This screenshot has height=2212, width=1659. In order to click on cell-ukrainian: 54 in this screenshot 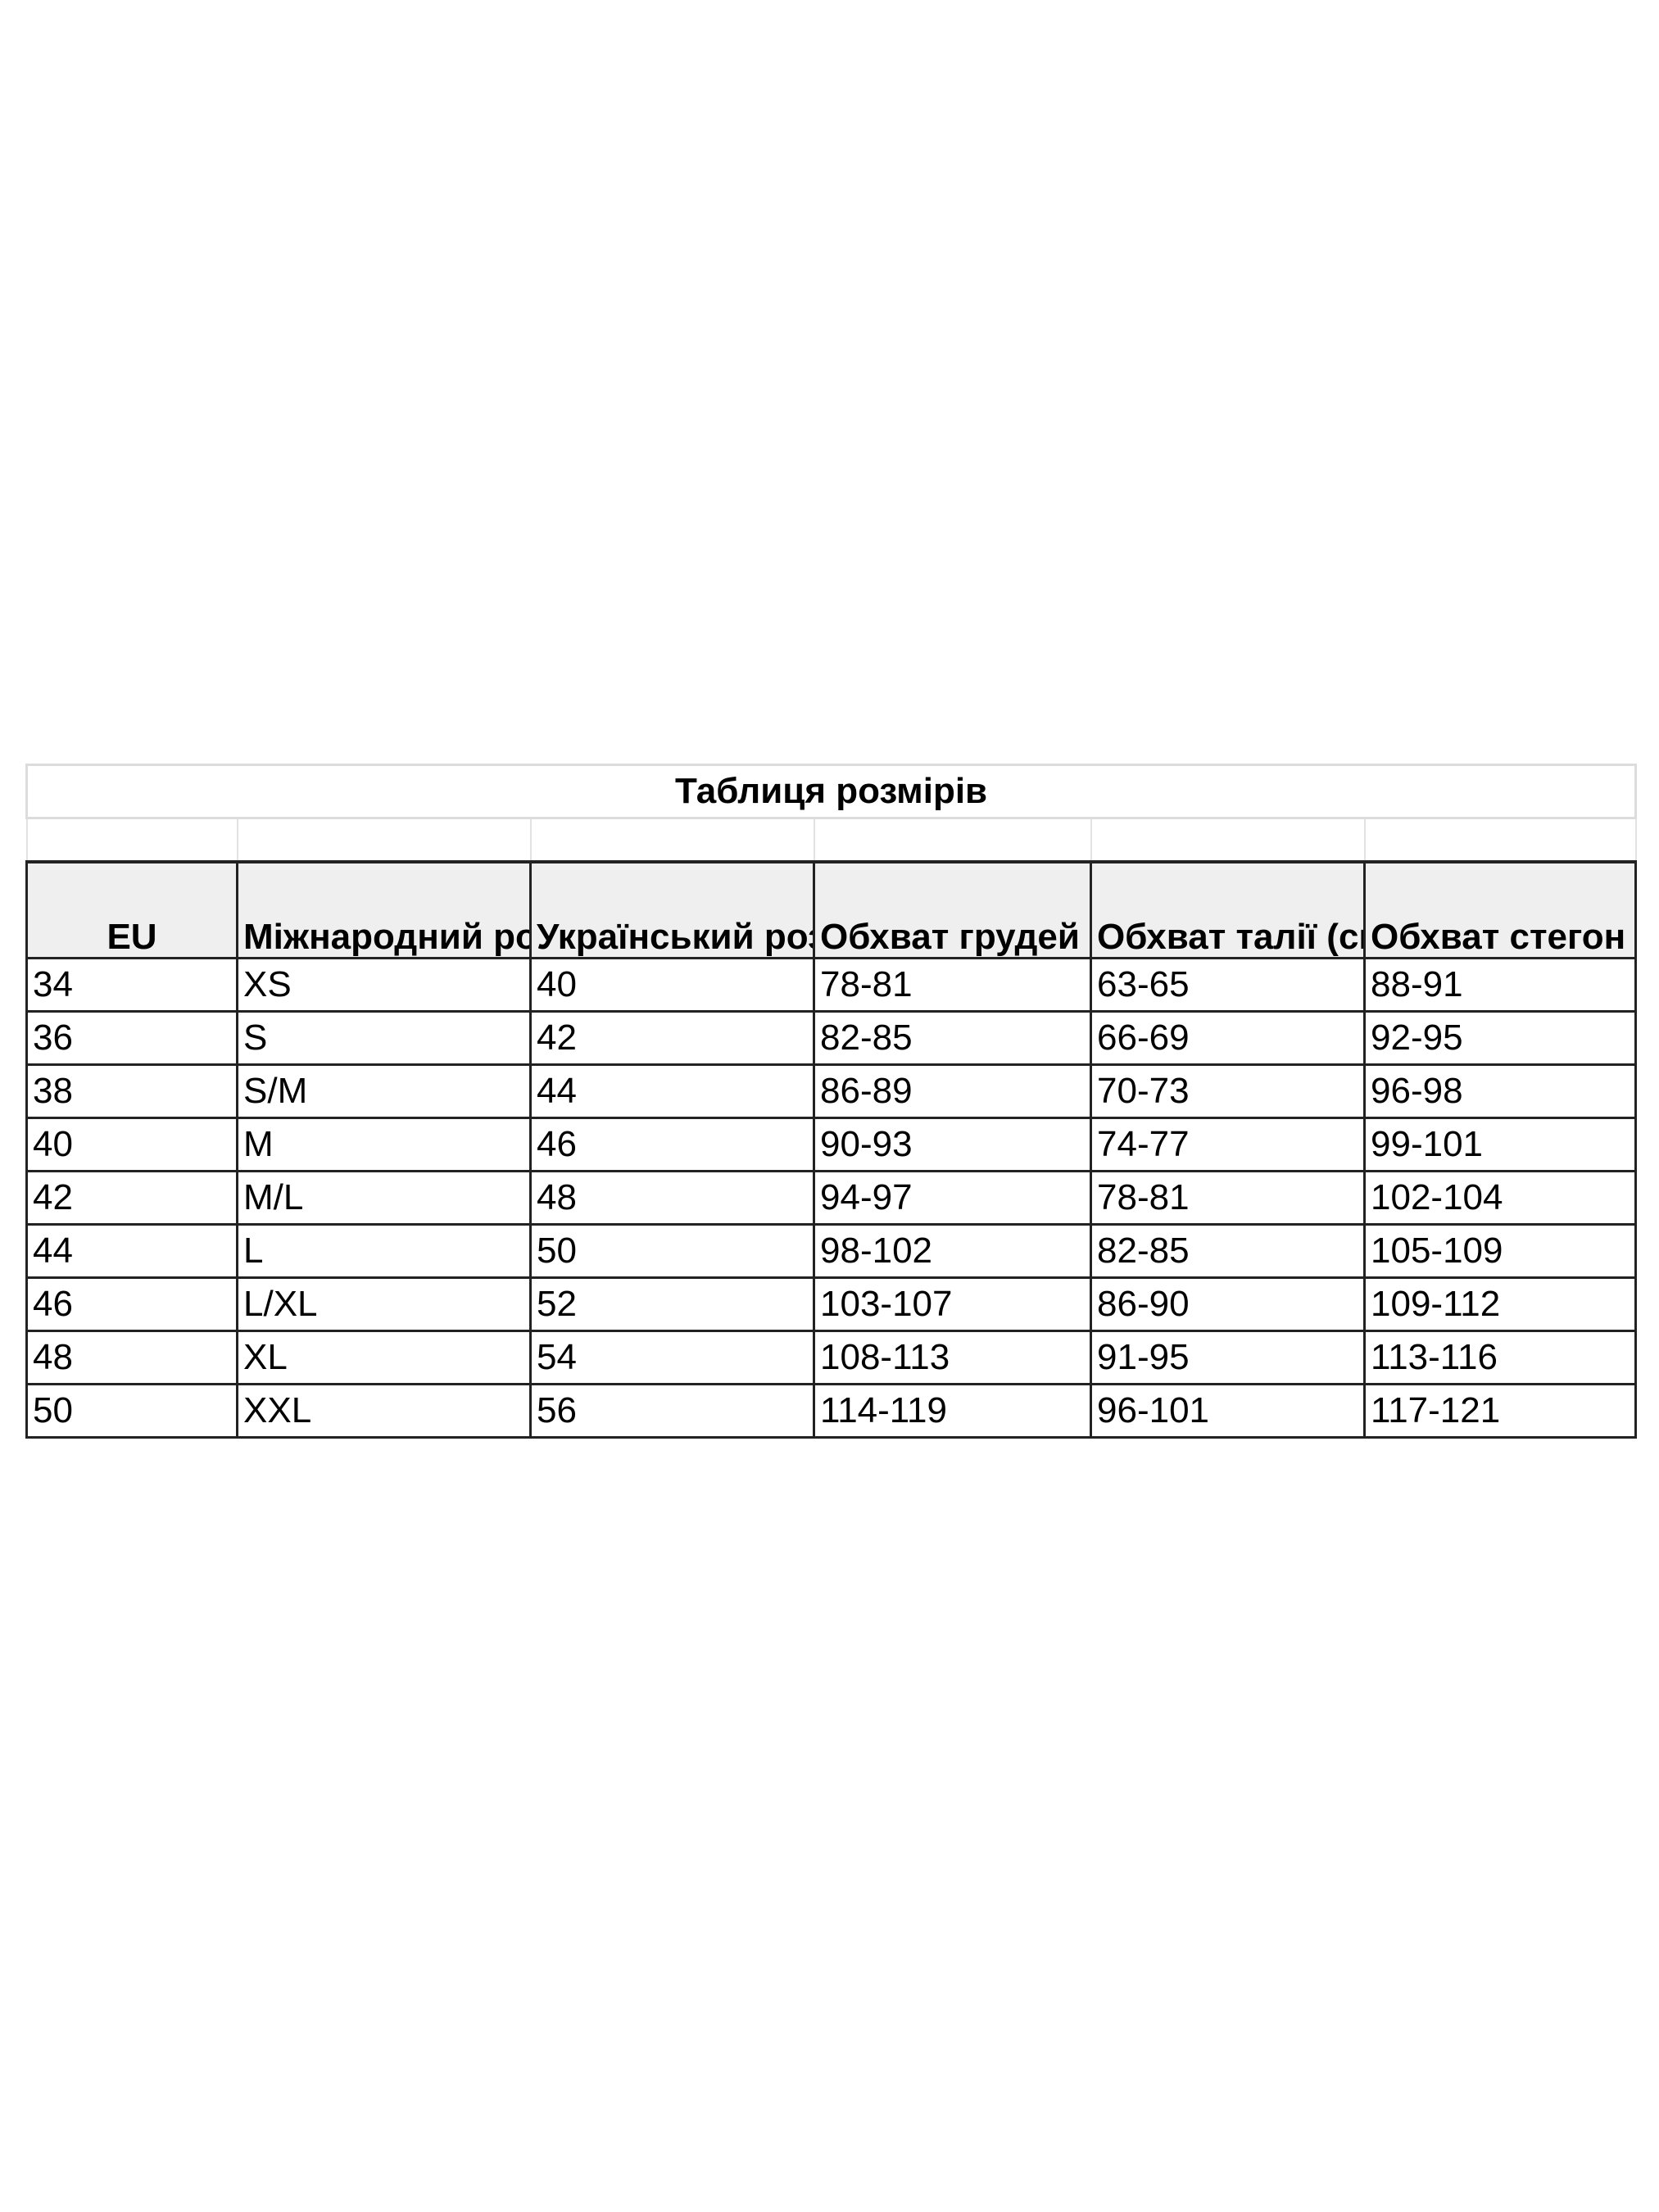, I will do `click(672, 1357)`.